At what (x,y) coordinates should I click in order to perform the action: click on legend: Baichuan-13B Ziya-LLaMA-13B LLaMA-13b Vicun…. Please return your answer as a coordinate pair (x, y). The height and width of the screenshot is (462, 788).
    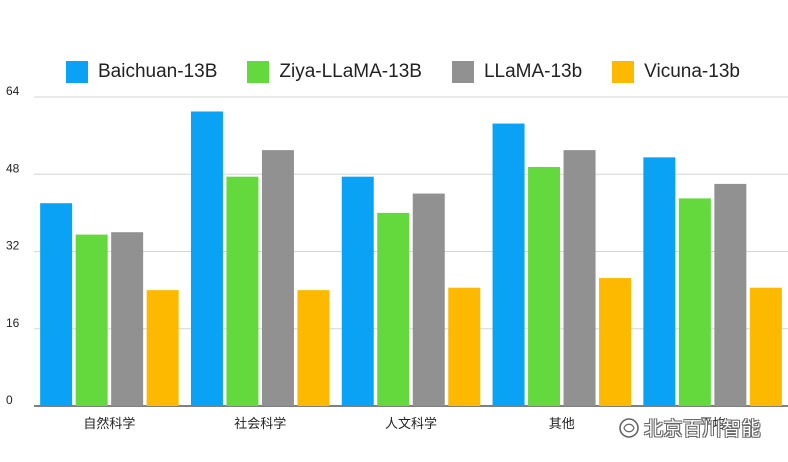
    Looking at the image, I should click on (418, 72).